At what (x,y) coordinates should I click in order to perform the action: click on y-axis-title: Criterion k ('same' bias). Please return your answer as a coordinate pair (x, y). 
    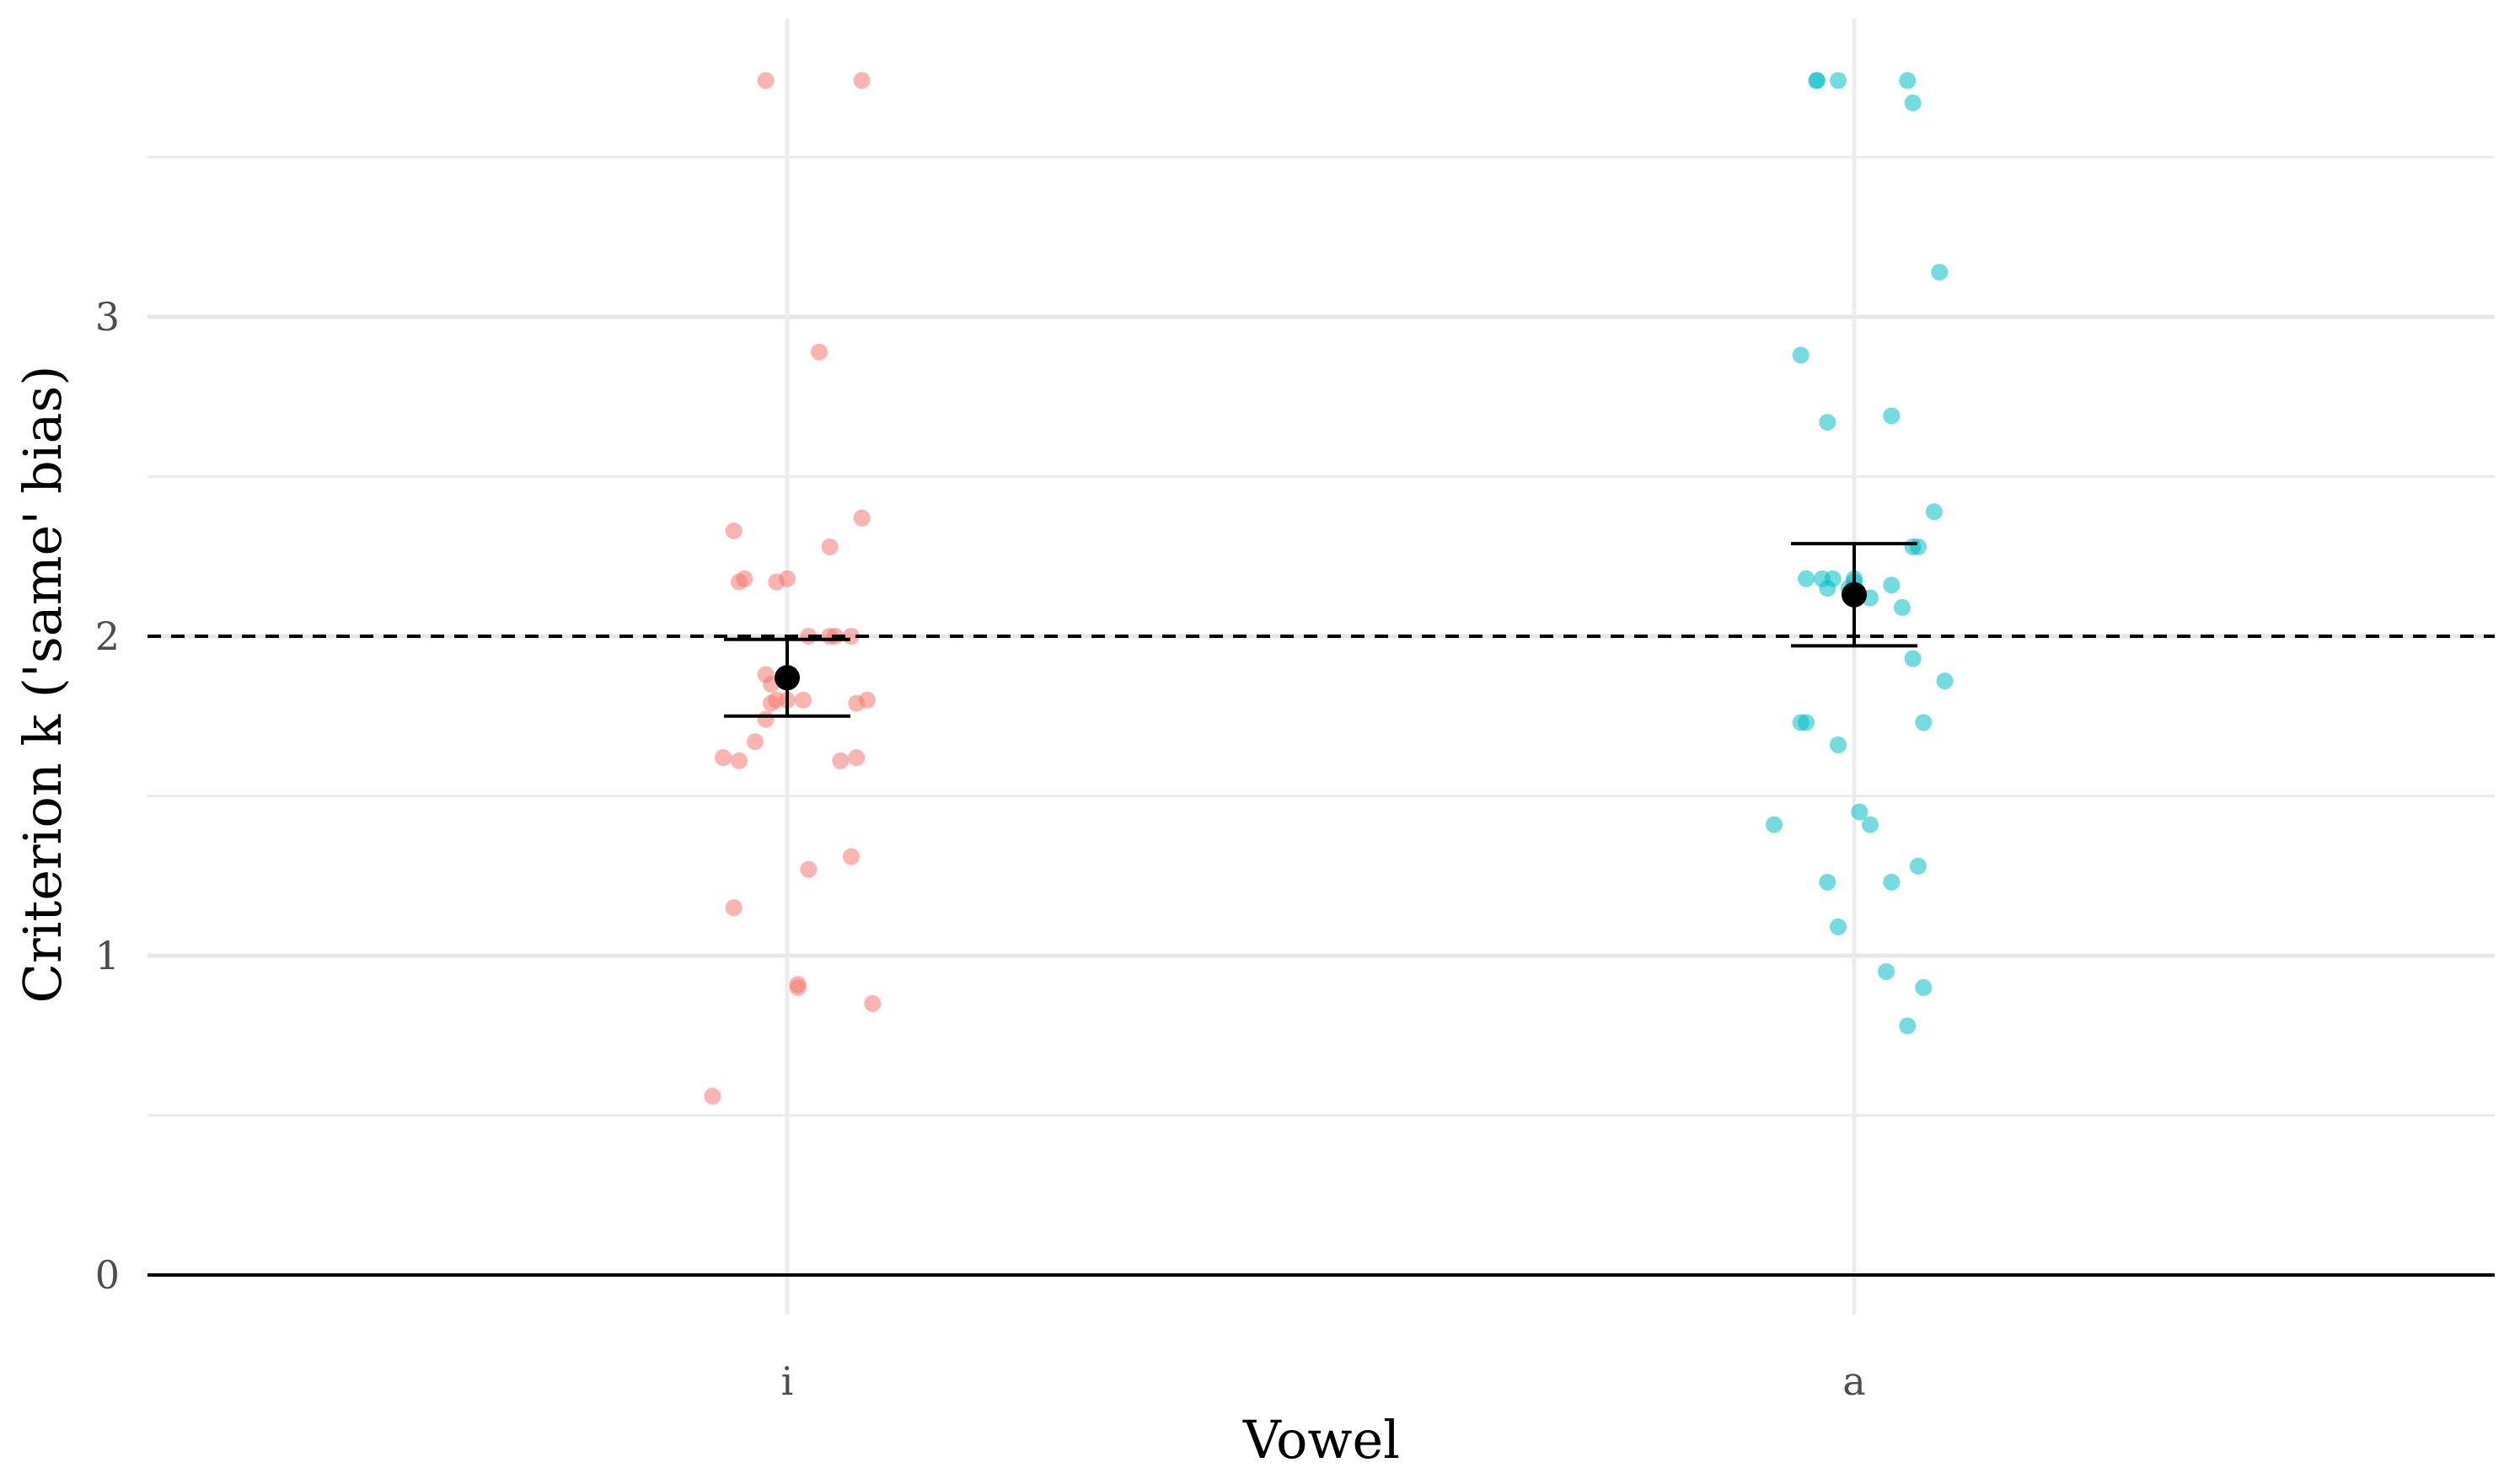
    Looking at the image, I should click on (42, 685).